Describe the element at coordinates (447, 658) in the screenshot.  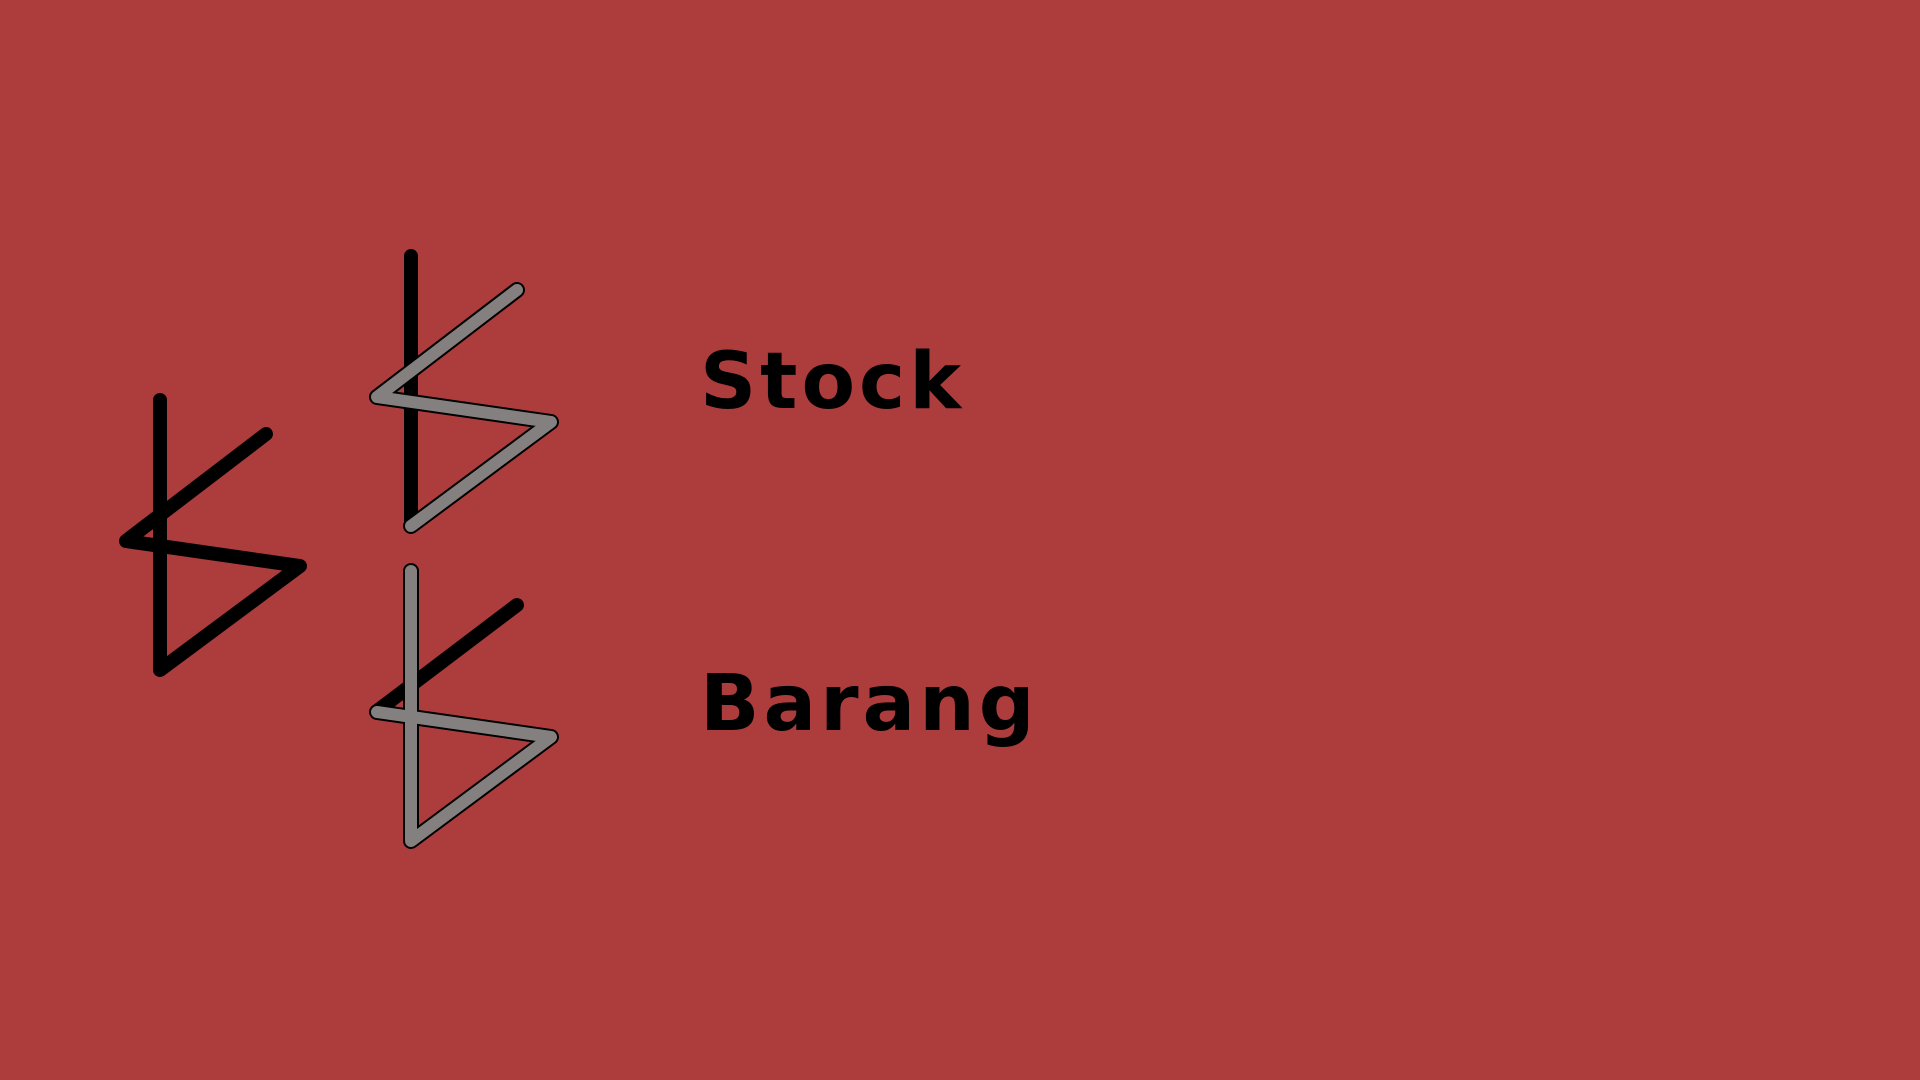
I see `bottom-right-glyph-diagonal` at that location.